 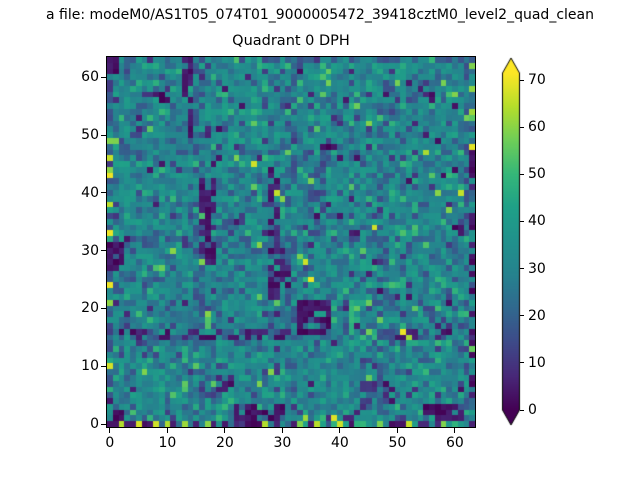 What do you see at coordinates (537, 268) in the screenshot?
I see `colorbar-tick-label-3: 30` at bounding box center [537, 268].